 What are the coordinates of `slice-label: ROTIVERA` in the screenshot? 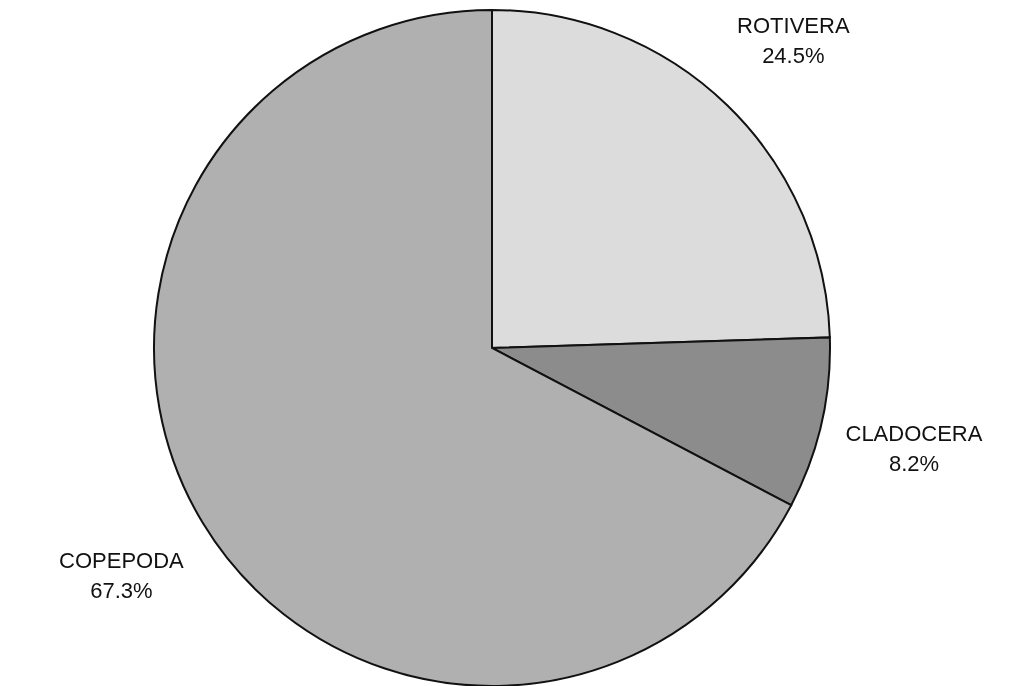 It's located at (793, 26).